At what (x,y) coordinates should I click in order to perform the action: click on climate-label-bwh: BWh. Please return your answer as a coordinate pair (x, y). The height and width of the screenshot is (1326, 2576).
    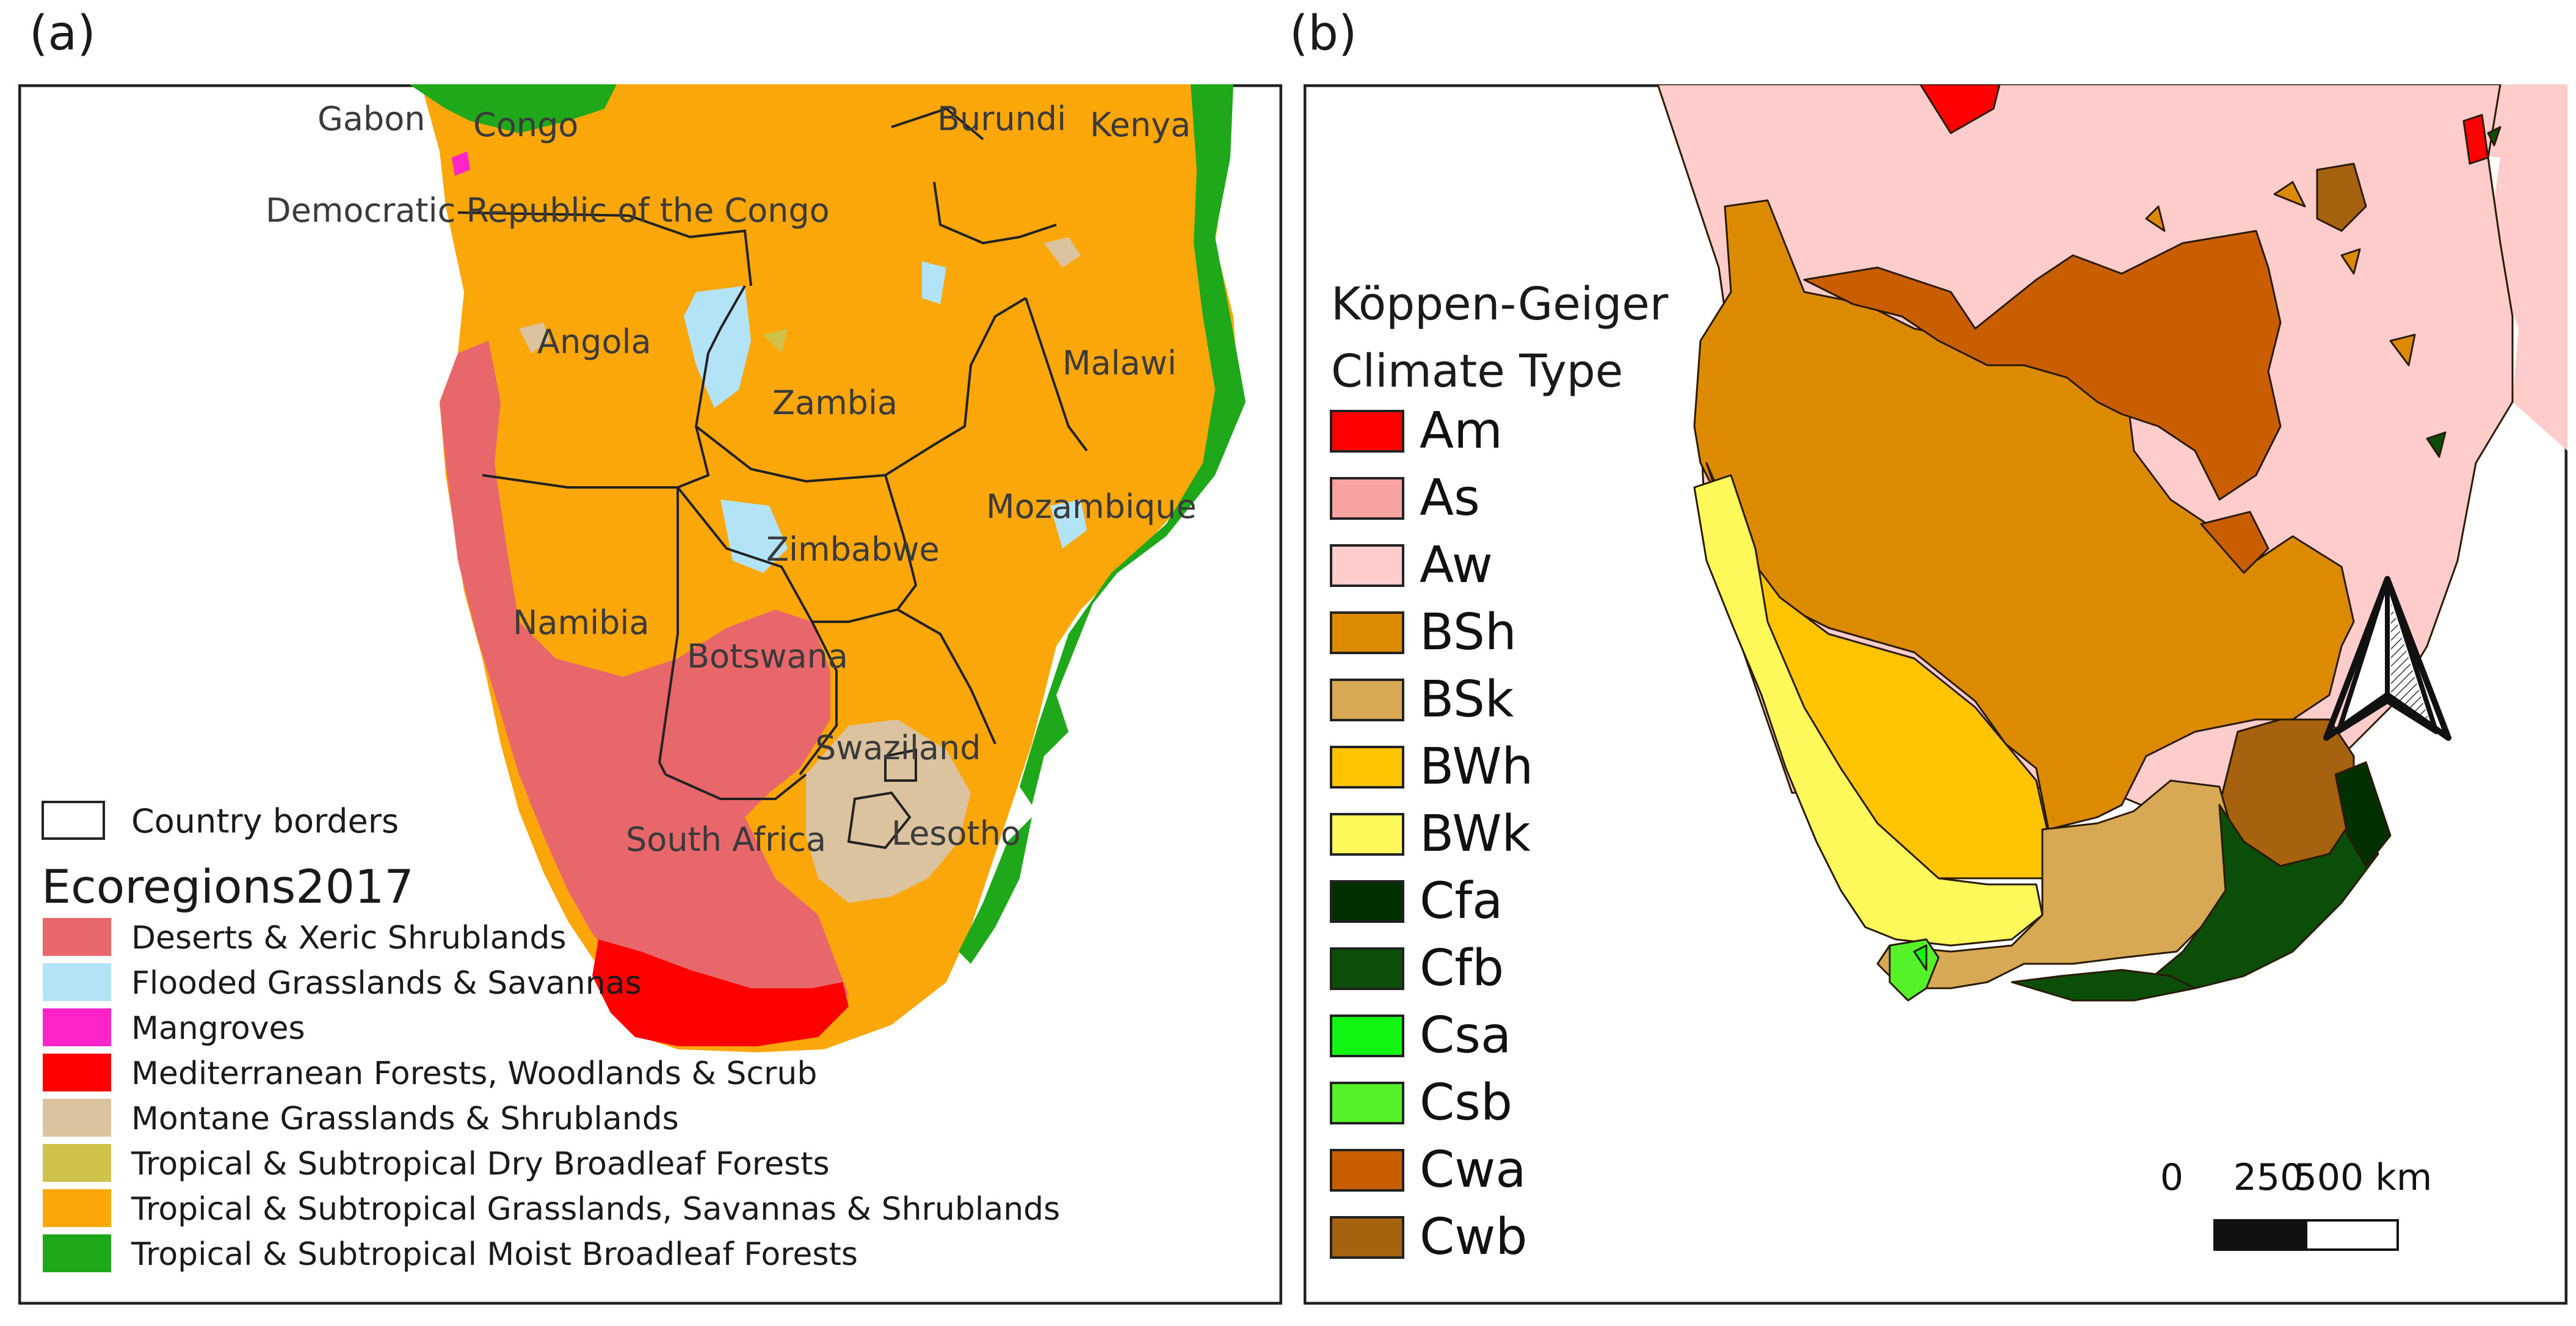
    Looking at the image, I should click on (1476, 767).